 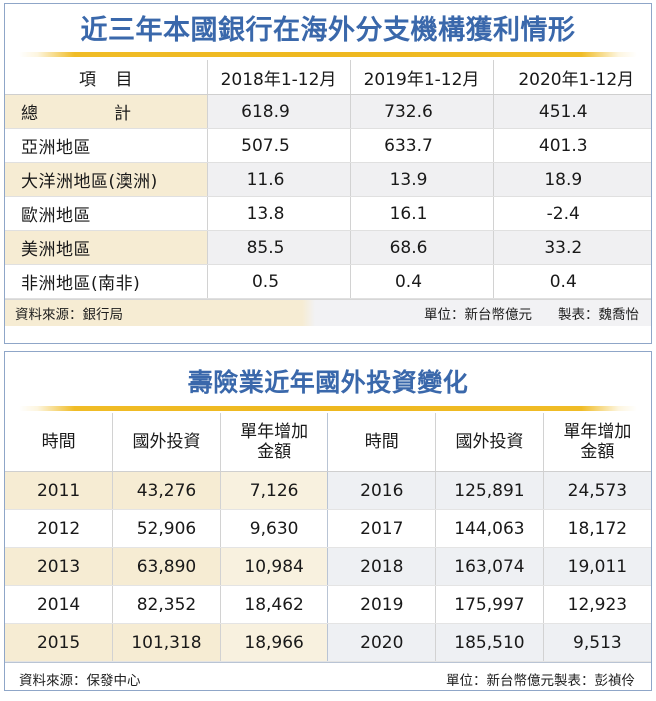 I want to click on table-row: 2014 82,352 18,462 2019 175,997 12,923, so click(x=328, y=604).